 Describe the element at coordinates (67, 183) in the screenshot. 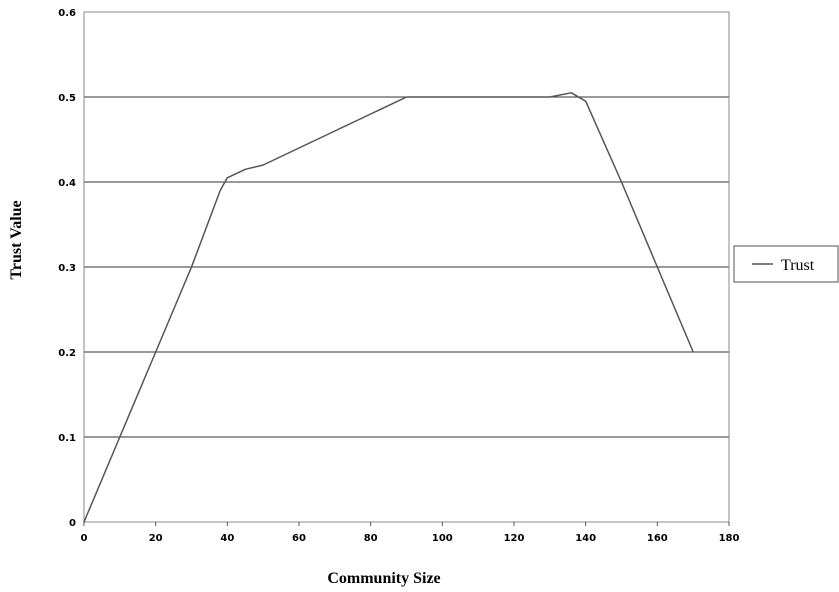

I see `y-tick-label-4: 0.4` at that location.